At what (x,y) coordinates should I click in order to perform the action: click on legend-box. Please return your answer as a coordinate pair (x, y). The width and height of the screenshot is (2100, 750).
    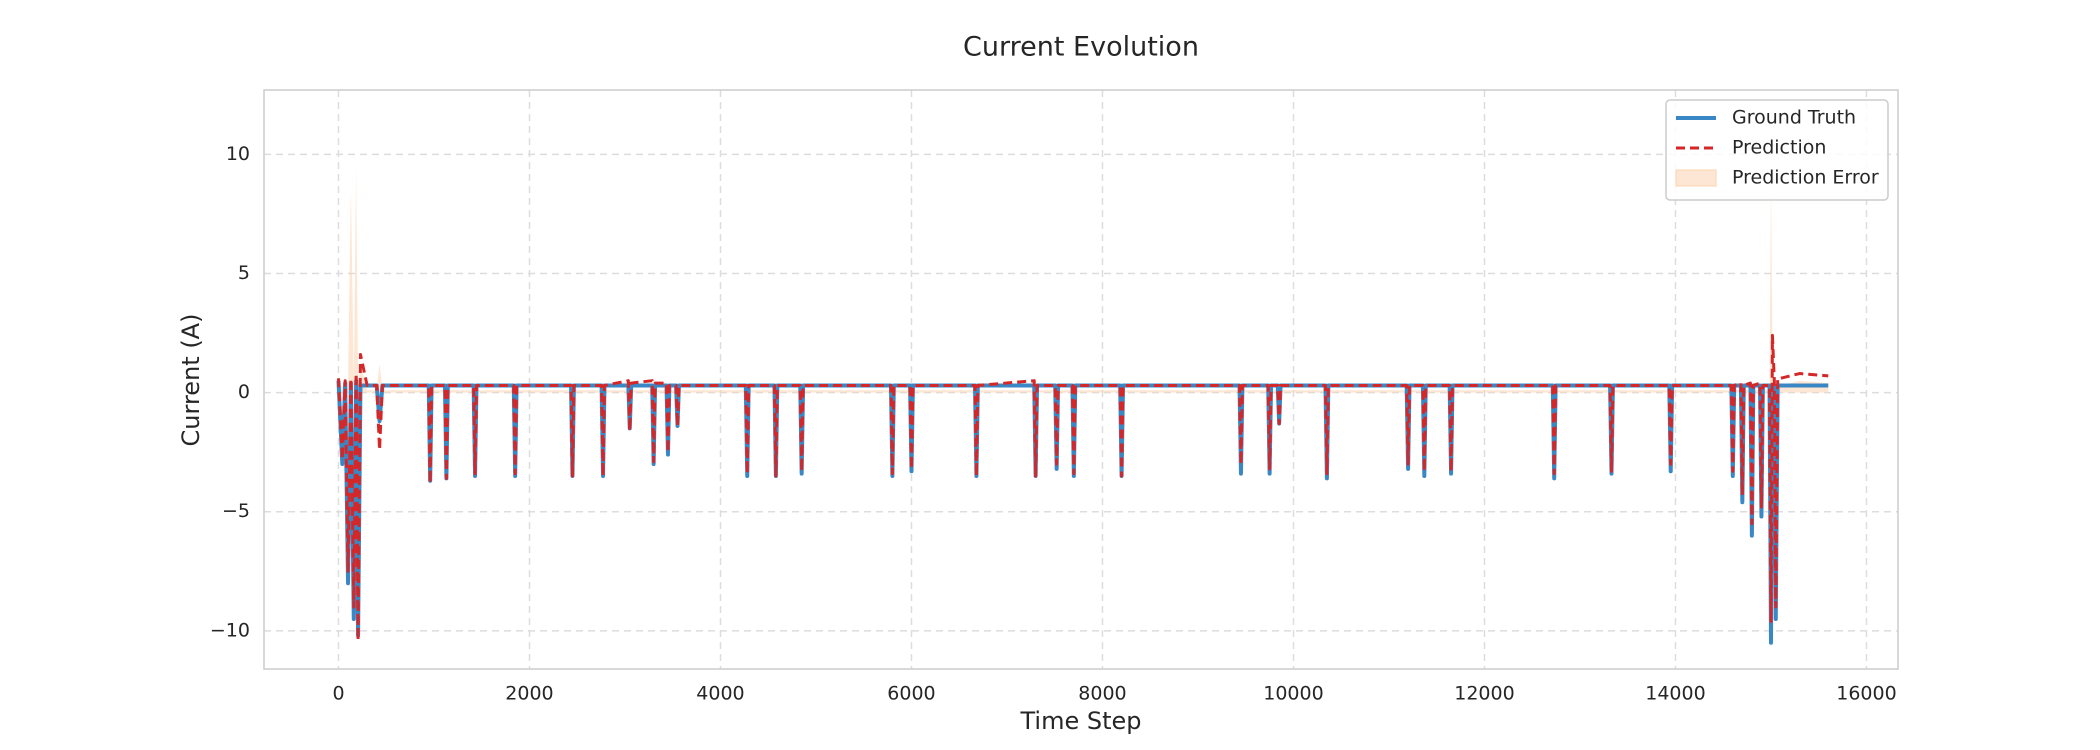
    Looking at the image, I should click on (1777, 150).